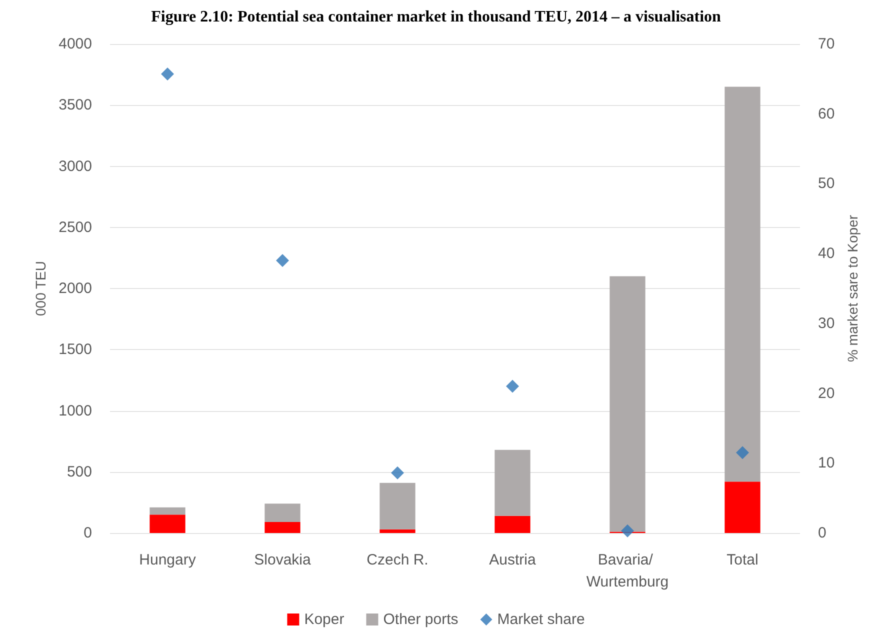  What do you see at coordinates (75, 105) in the screenshot?
I see `y-tick-label: 3500` at bounding box center [75, 105].